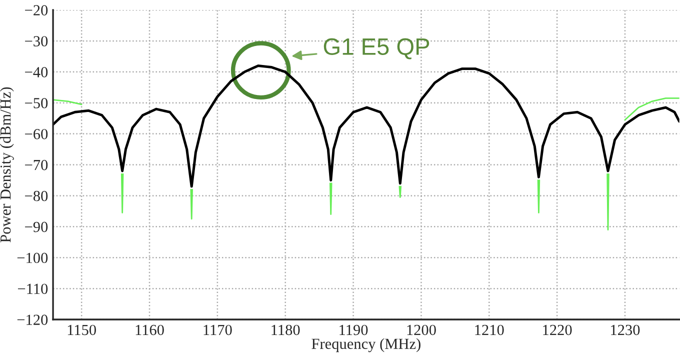 Image resolution: width=680 pixels, height=357 pixels. I want to click on y-axis-title: Power Density (dBm/Hz), so click(7, 164).